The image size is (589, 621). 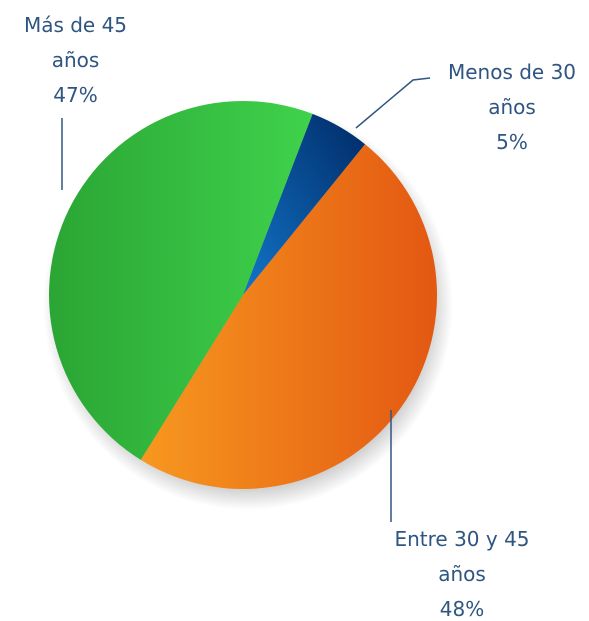 What do you see at coordinates (75, 95) in the screenshot?
I see `slice-value: 47%` at bounding box center [75, 95].